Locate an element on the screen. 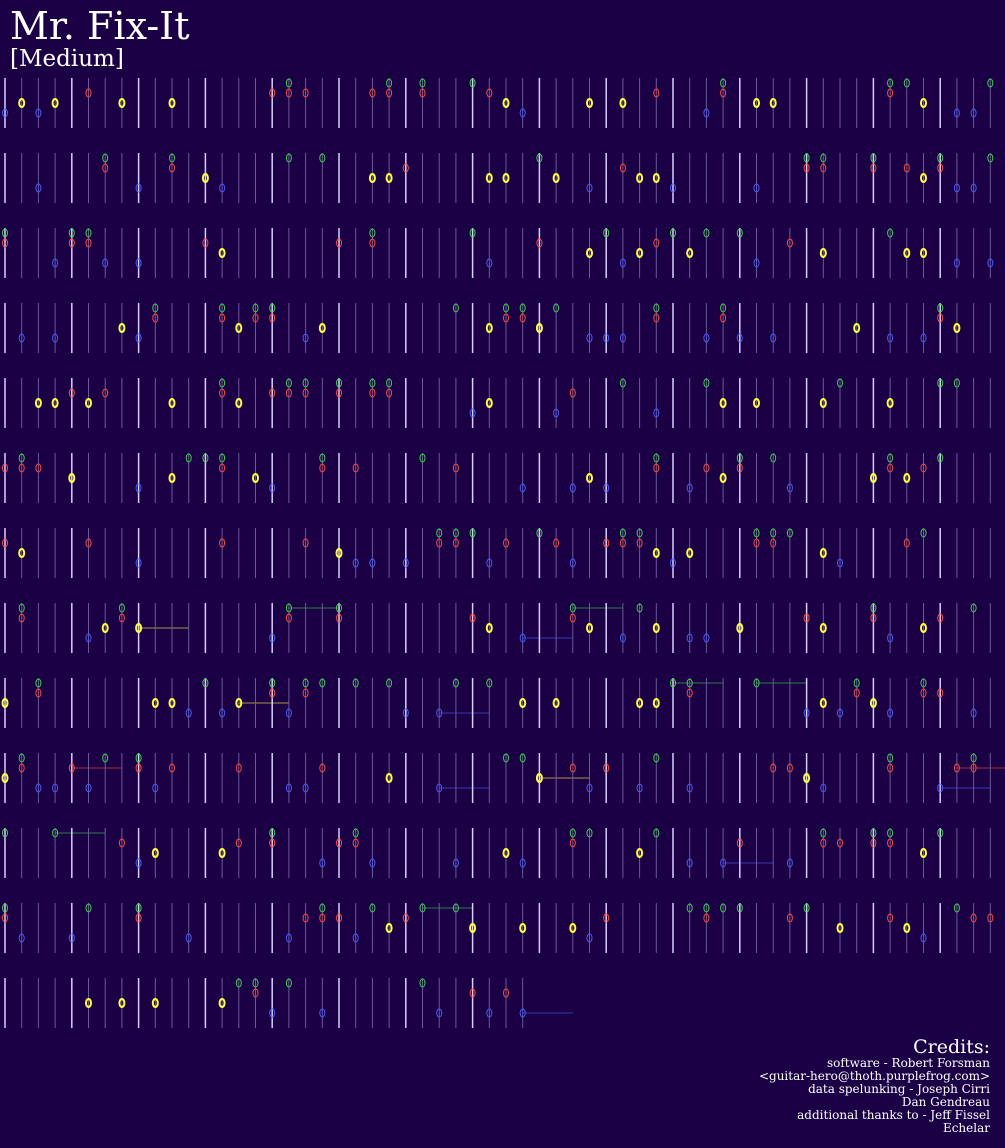  difficulty: [Medium] is located at coordinates (67, 59).